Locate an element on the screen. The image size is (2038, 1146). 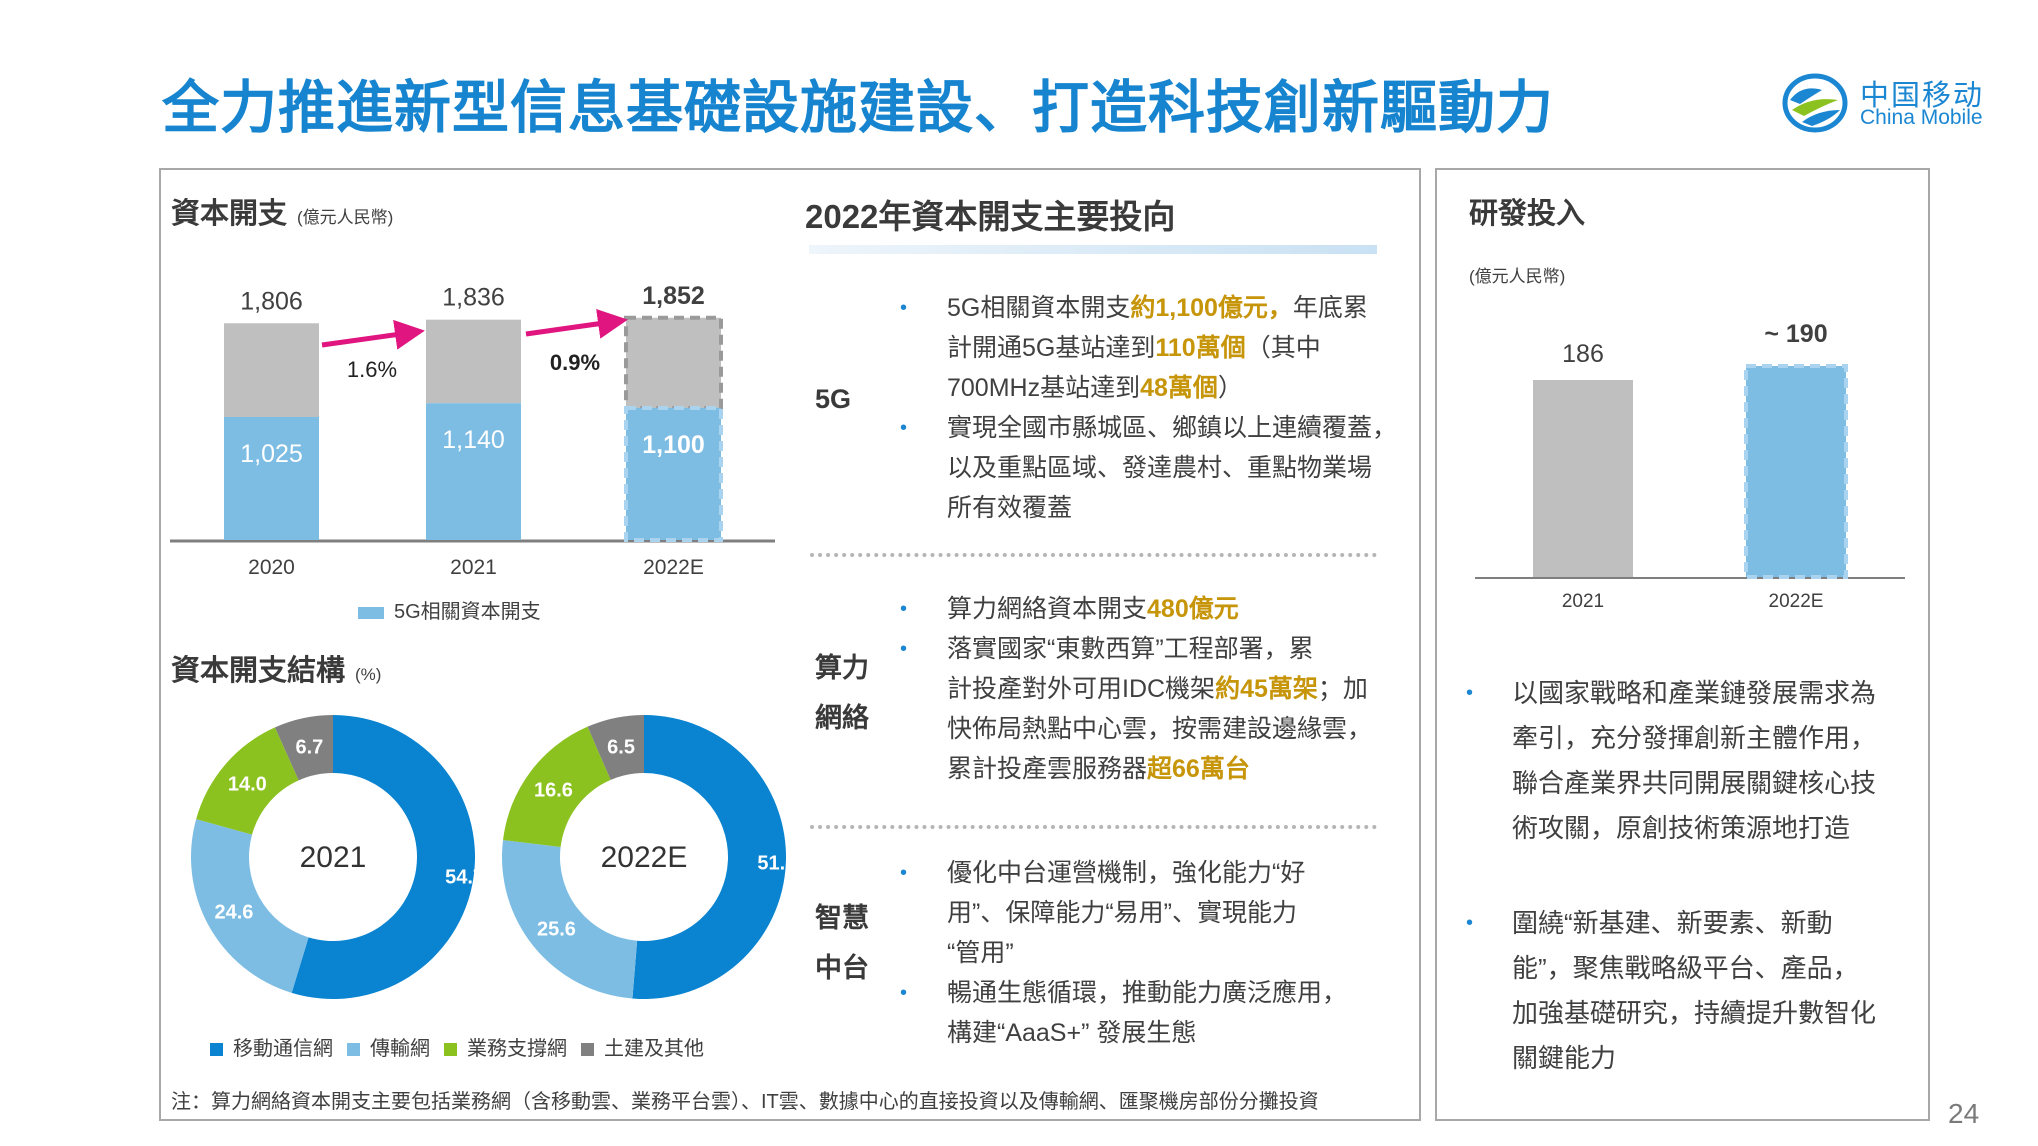
body-text: 暢通生態循環，推動能力廣泛應用， is located at coordinates (1147, 993).